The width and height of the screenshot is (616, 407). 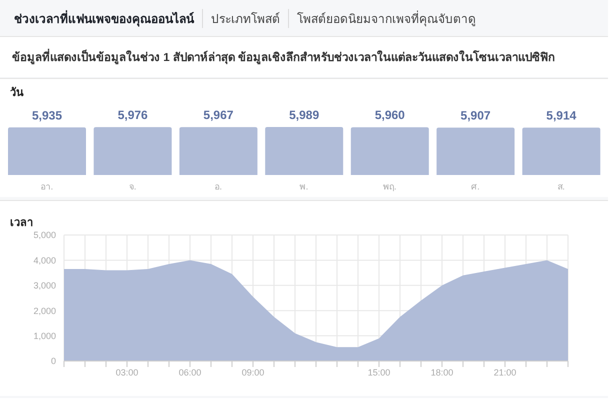 I want to click on y-tick-label: 1,000, so click(x=44, y=335).